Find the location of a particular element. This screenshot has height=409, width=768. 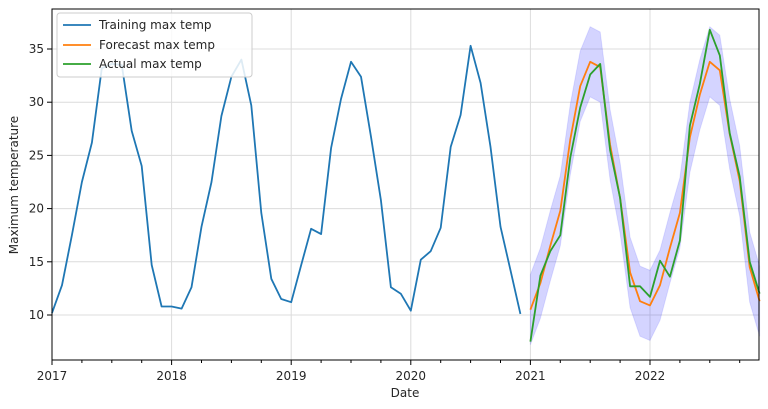

y-tick-label: 10 is located at coordinates (36, 315).